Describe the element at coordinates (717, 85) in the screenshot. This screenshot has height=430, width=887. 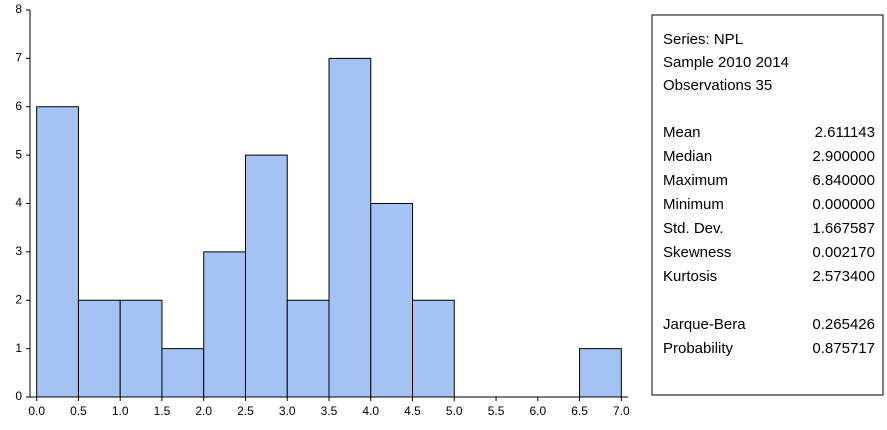
I see `stats-header: Observations 35` at that location.